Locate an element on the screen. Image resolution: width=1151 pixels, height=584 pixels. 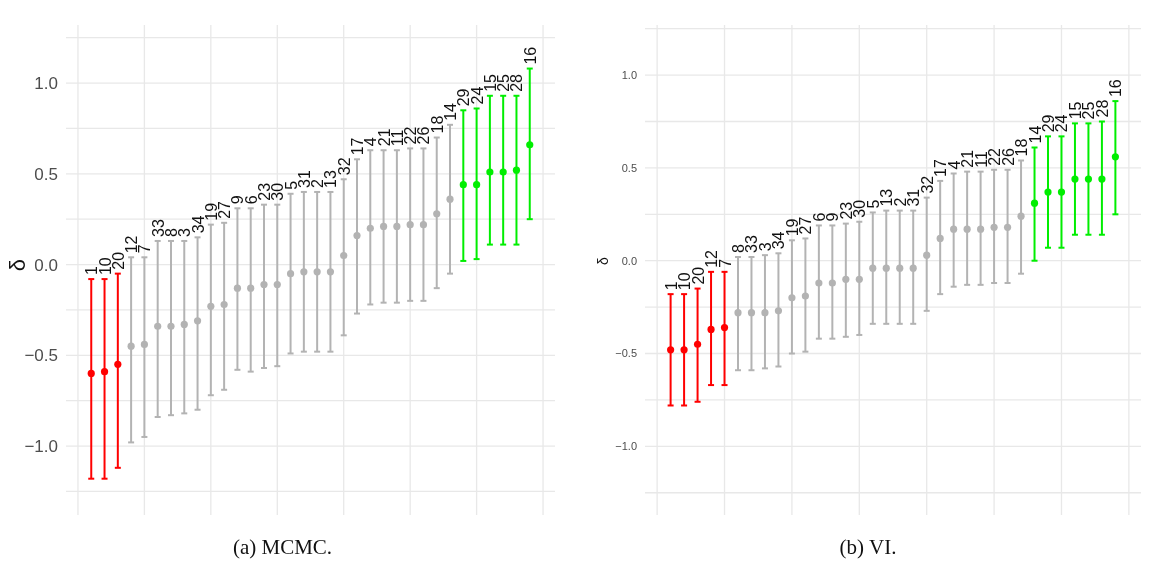
text: (a) MCMC. is located at coordinates (282, 547).